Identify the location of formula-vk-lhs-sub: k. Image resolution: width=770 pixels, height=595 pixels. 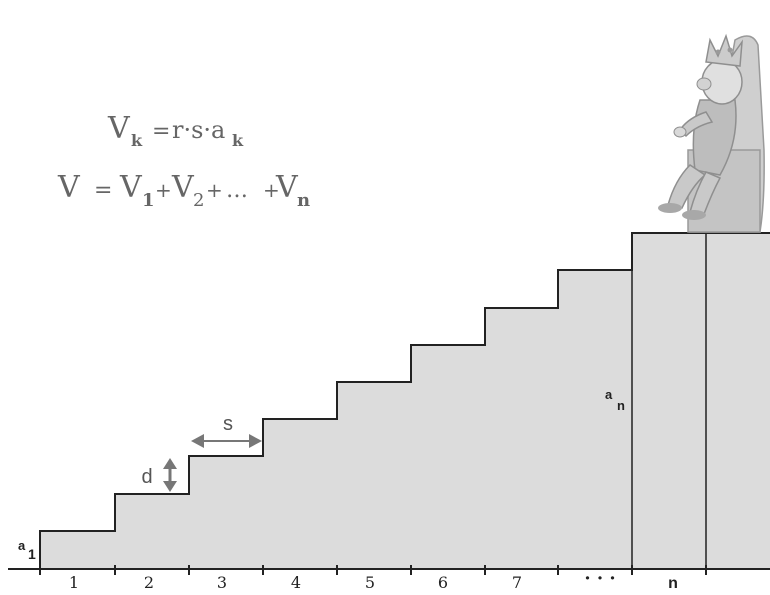
(137, 140).